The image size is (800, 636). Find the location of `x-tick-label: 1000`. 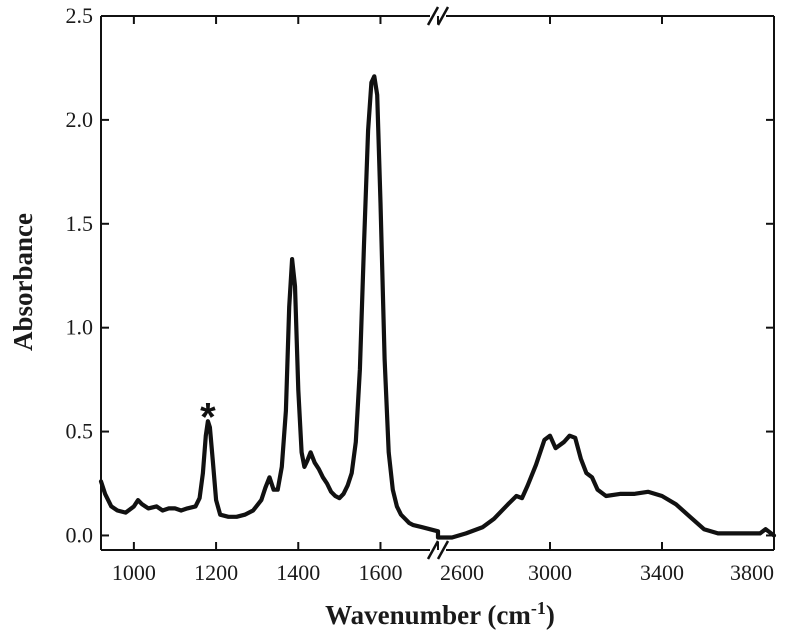

x-tick-label: 1000 is located at coordinates (134, 572).